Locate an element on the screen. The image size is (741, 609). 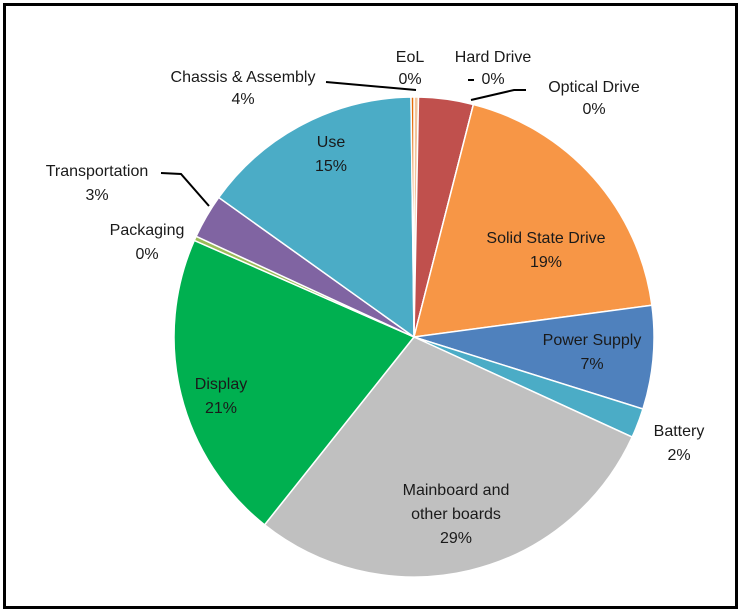
pie-slice-power-supply is located at coordinates (534, 357).